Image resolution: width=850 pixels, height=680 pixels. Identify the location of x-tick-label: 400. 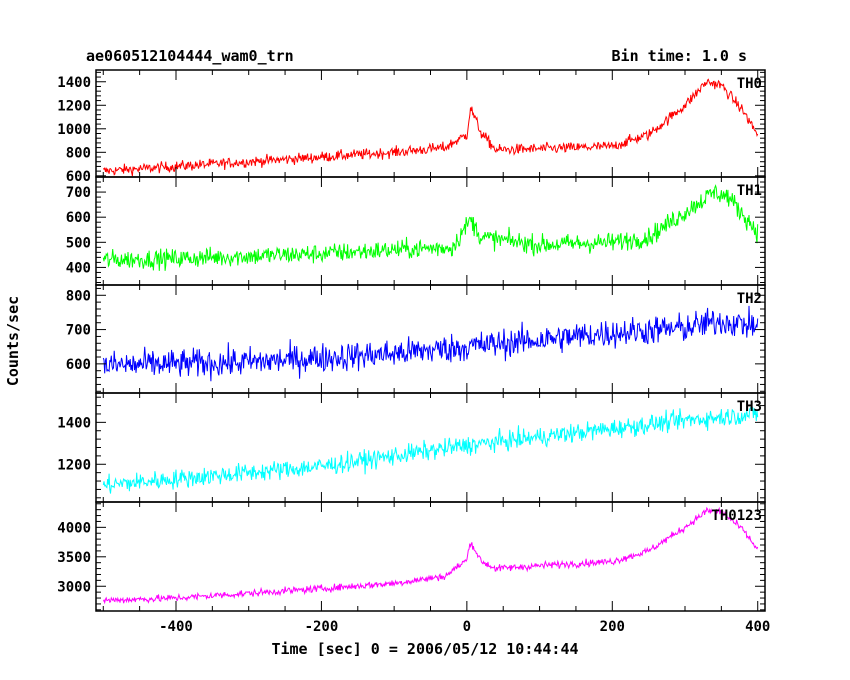
(757, 627).